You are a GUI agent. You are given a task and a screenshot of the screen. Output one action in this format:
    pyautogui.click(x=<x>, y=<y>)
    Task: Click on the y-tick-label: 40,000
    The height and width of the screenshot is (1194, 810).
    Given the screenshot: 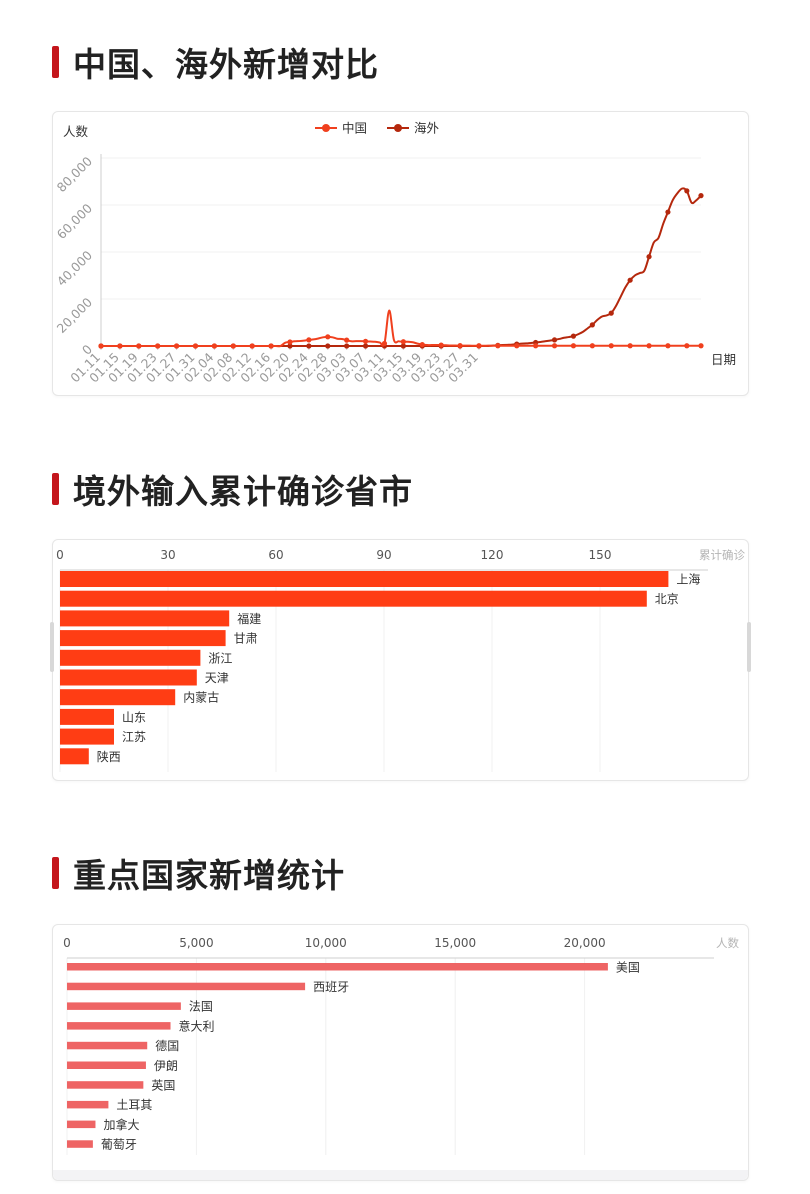 What is the action you would take?
    pyautogui.click(x=75, y=268)
    